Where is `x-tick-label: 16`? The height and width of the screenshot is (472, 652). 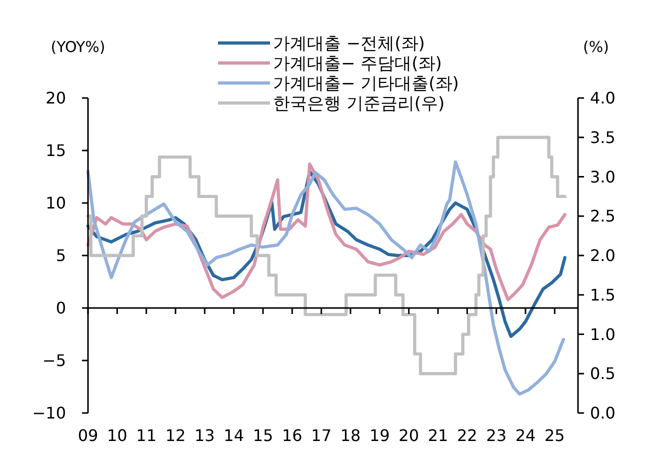
x-tick-label: 16 is located at coordinates (292, 435).